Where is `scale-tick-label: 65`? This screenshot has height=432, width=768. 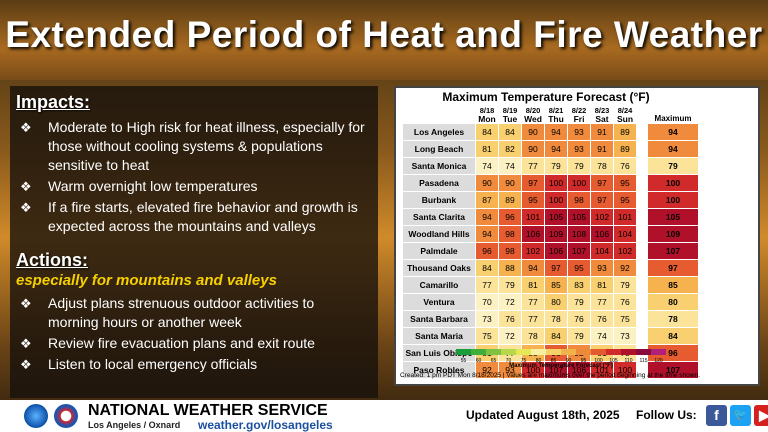 scale-tick-label: 65 is located at coordinates (494, 360).